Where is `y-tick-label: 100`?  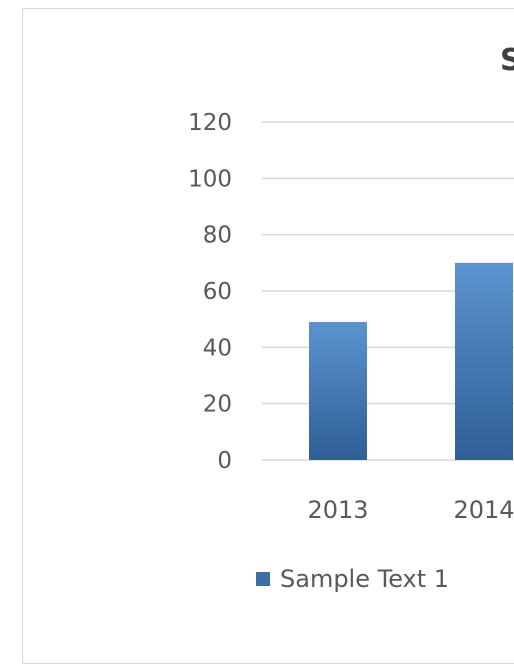 y-tick-label: 100 is located at coordinates (210, 179).